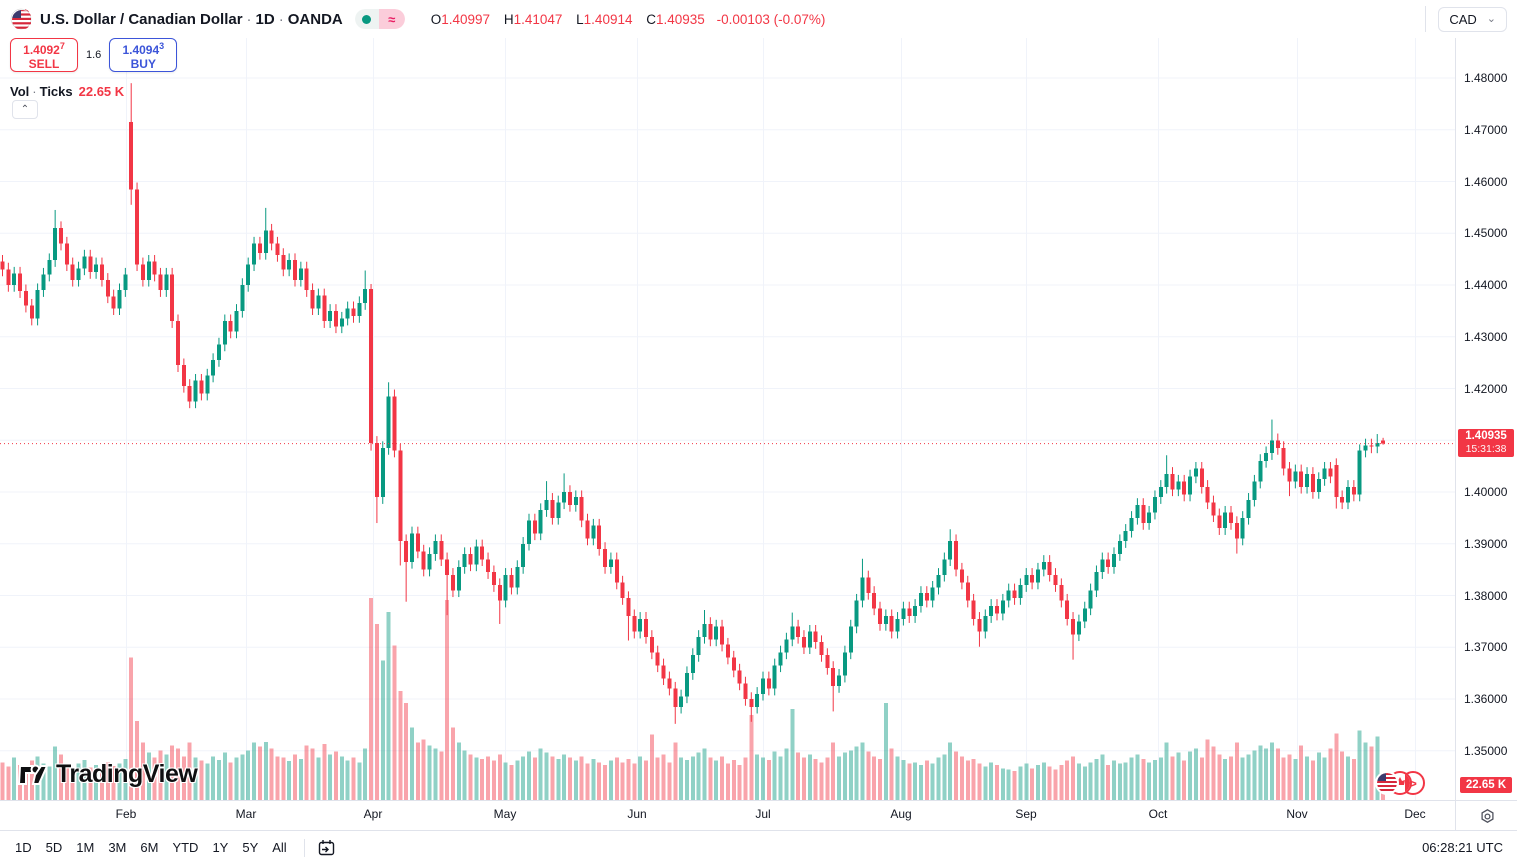 The height and width of the screenshot is (863, 1517). I want to click on axis-settings-corner, so click(1486, 815).